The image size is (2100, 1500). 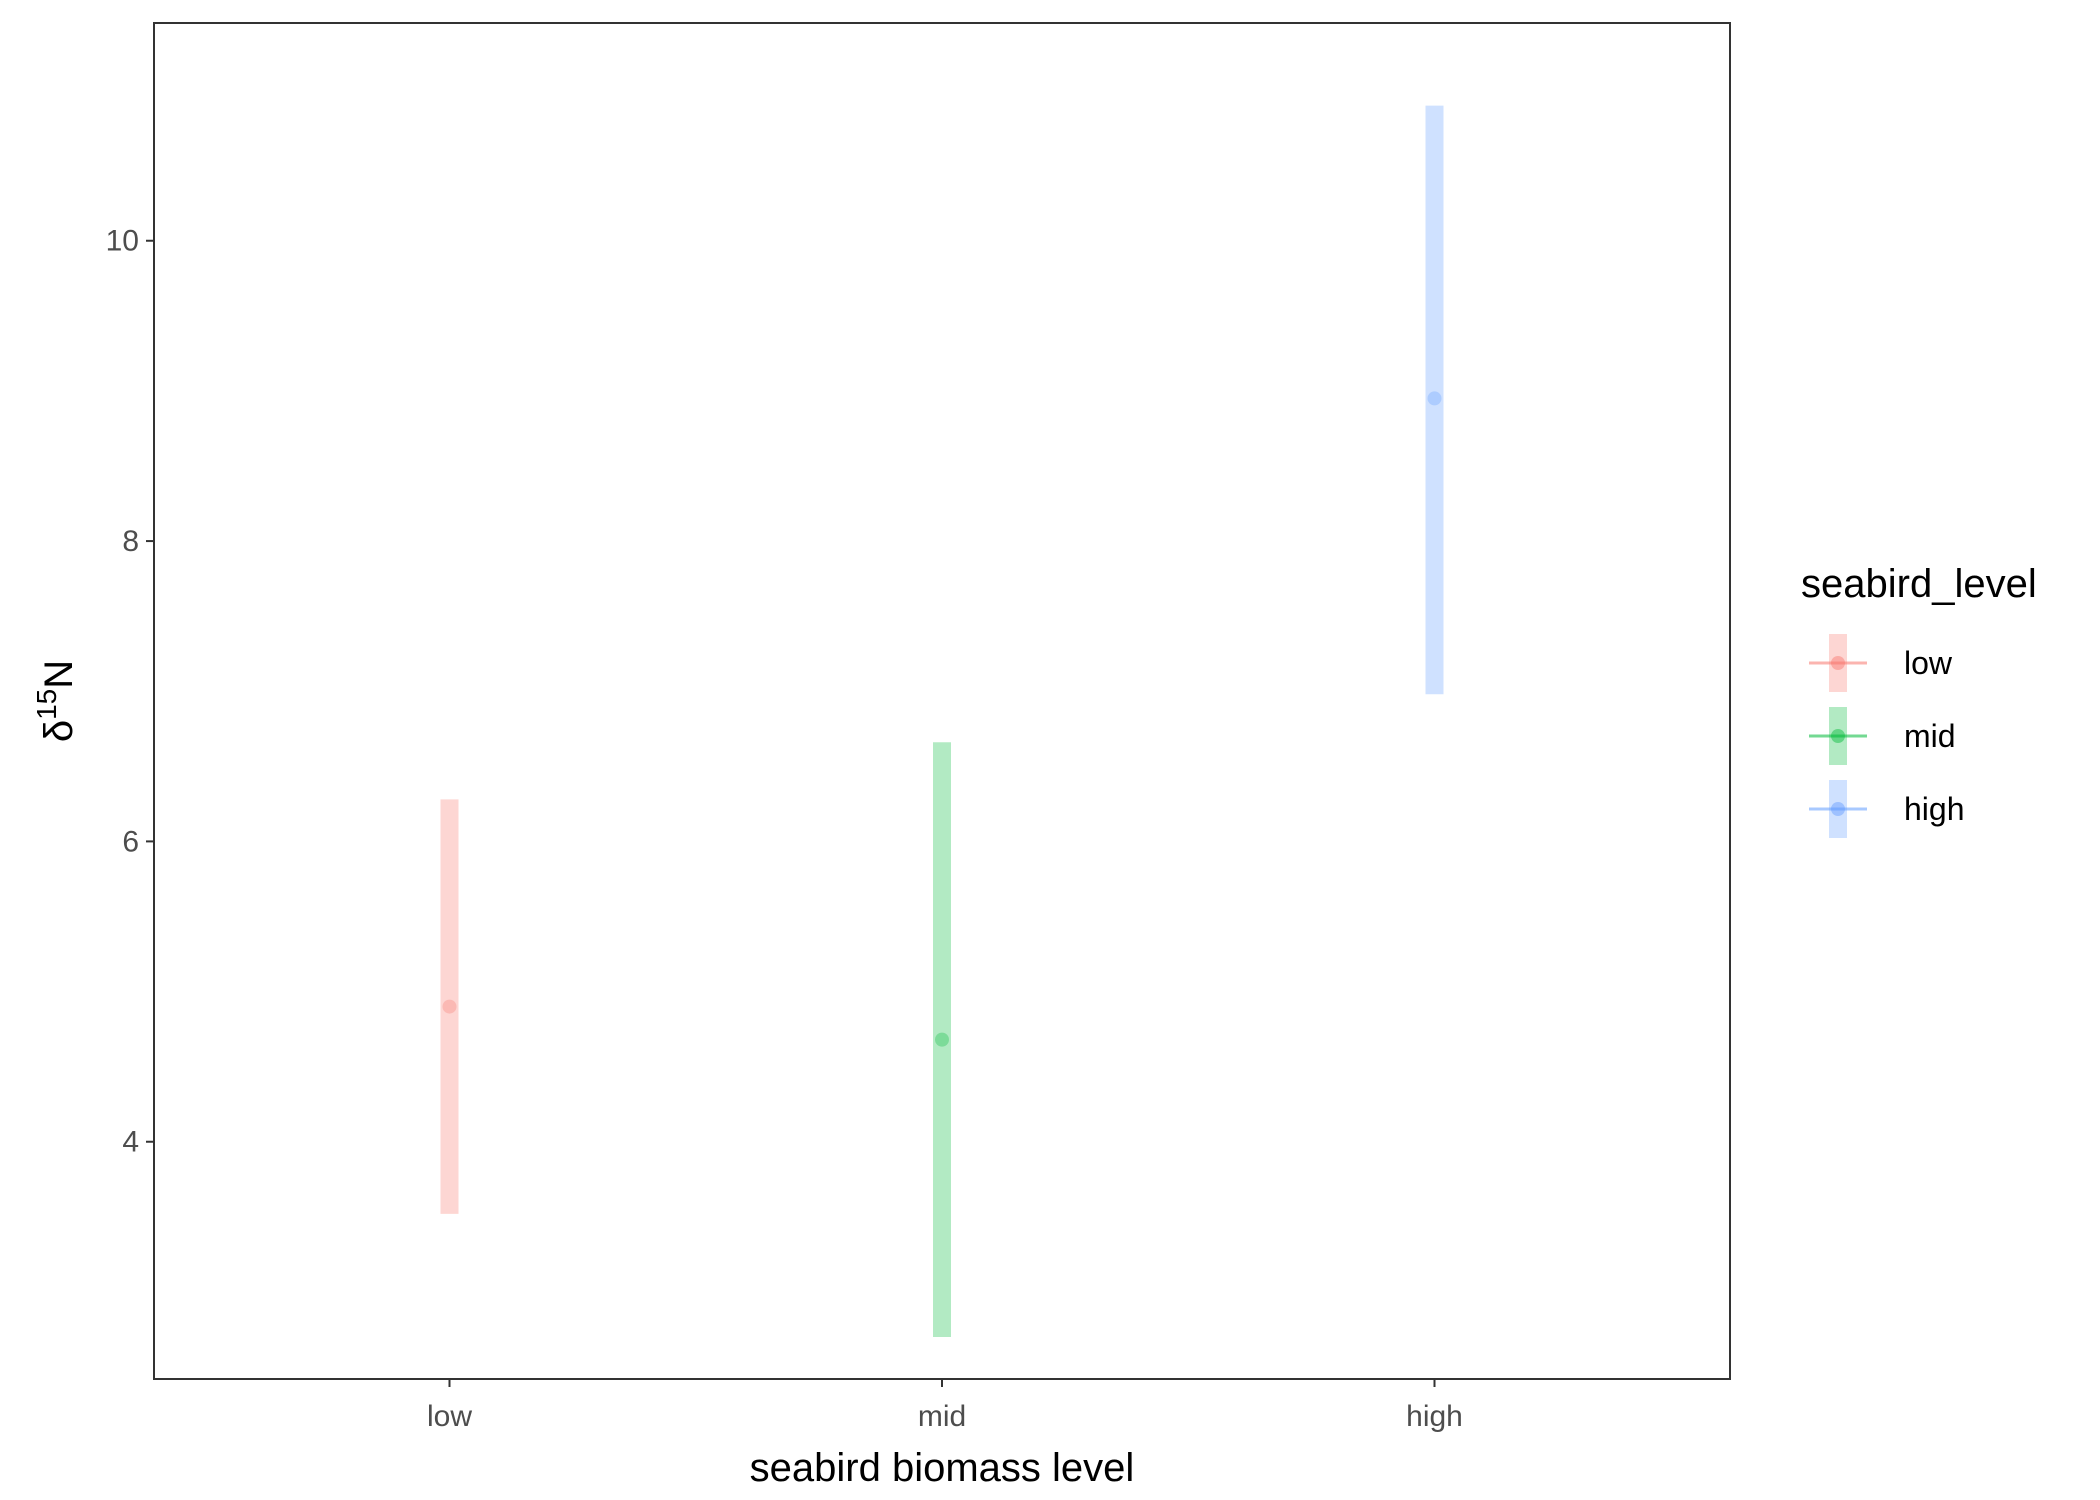 What do you see at coordinates (1928, 663) in the screenshot?
I see `legend-label-low: low` at bounding box center [1928, 663].